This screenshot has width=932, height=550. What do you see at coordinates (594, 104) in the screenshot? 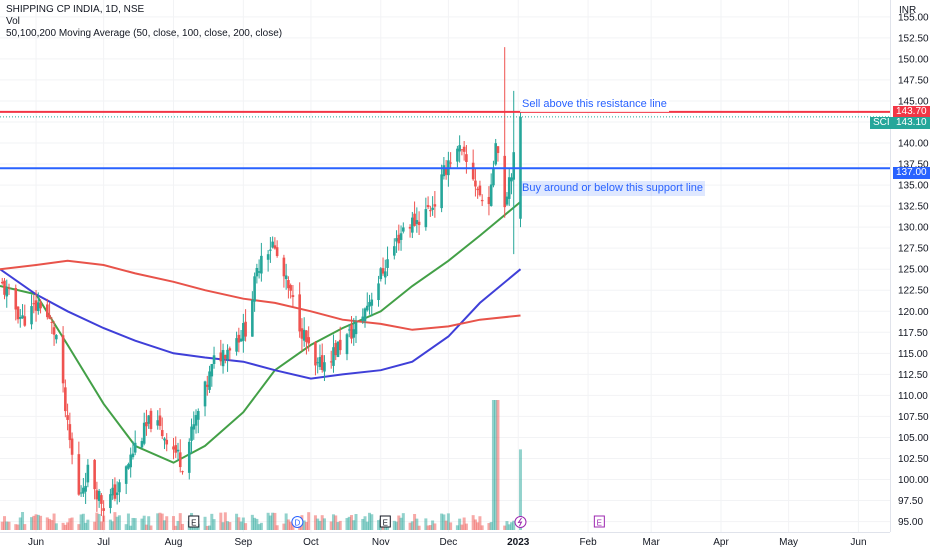
I see `resistance-annotation: Sell above this resistance line` at bounding box center [594, 104].